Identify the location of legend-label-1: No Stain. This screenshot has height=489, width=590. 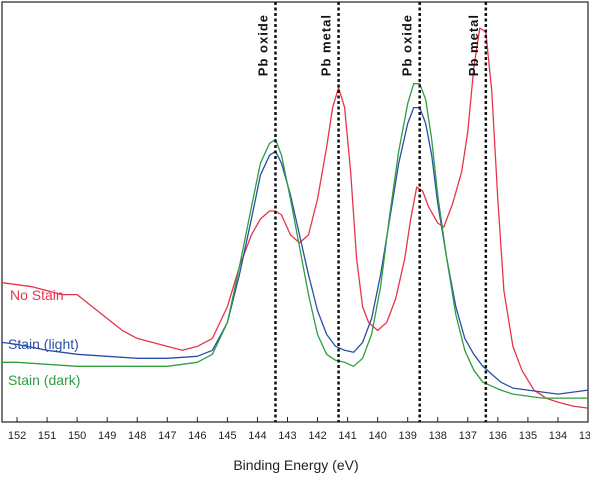
(37, 295).